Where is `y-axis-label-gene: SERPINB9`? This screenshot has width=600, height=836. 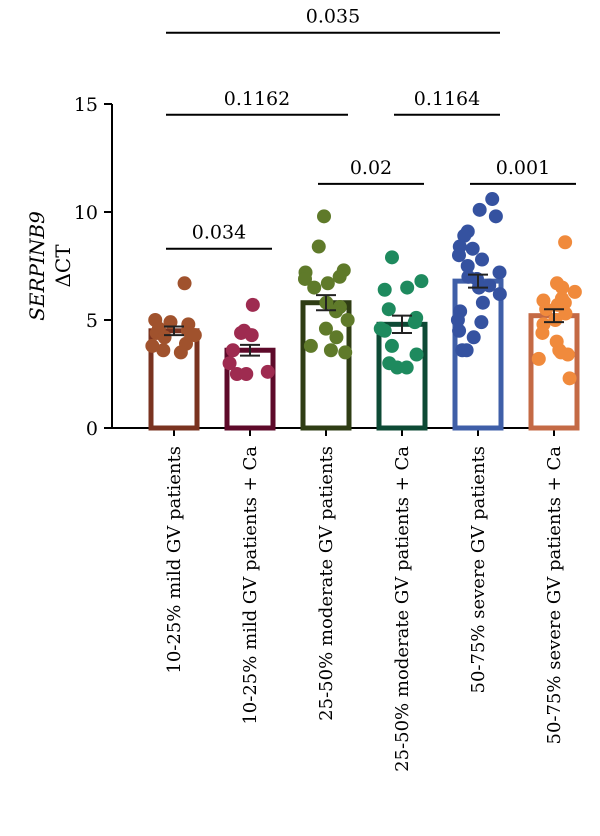 y-axis-label-gene: SERPINB9 is located at coordinates (37, 266).